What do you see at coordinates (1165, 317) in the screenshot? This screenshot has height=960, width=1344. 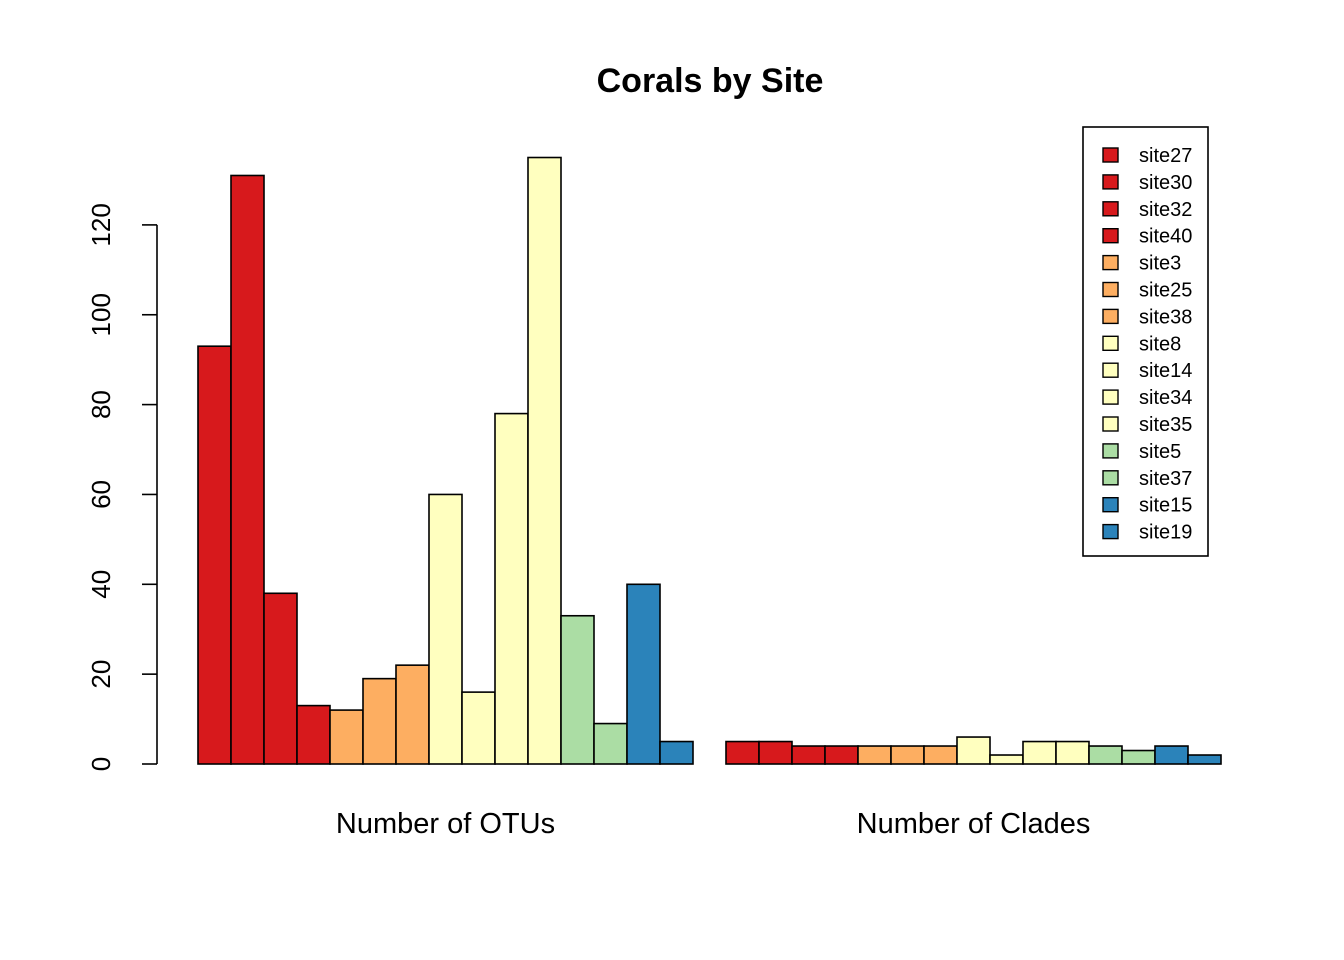 I see `legend-label-site38: site38` at bounding box center [1165, 317].